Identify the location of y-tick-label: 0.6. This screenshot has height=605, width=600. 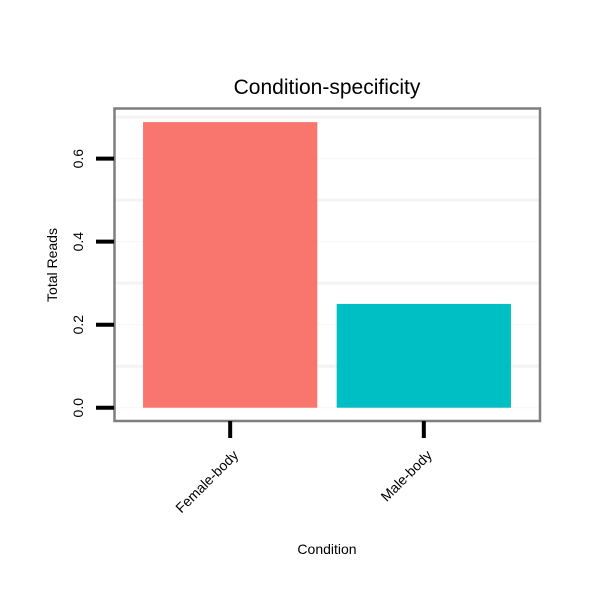
(78, 159).